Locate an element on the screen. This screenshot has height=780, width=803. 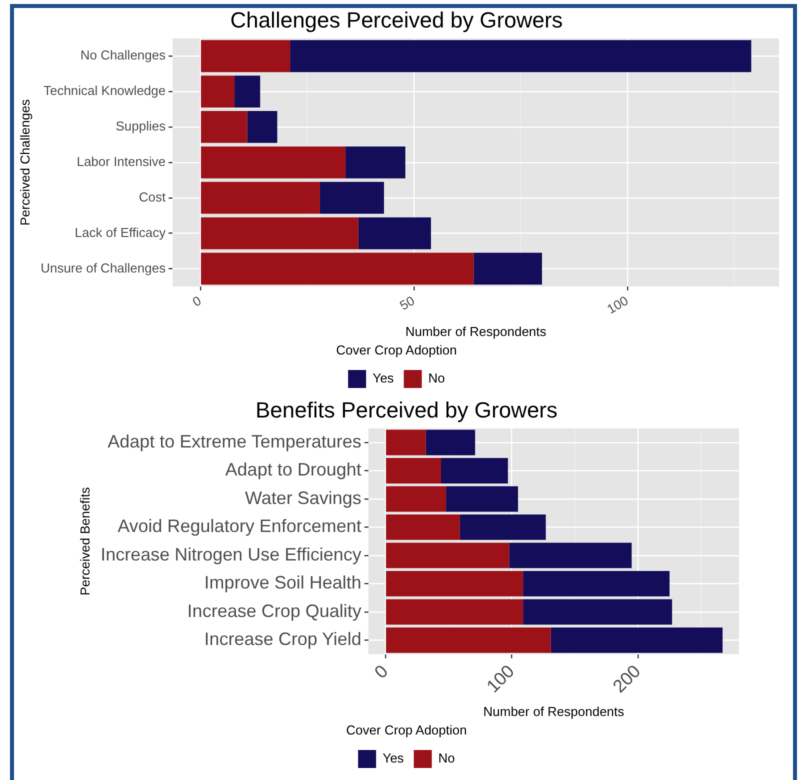
y-tick-label: Adapt to Drought is located at coordinates (293, 470).